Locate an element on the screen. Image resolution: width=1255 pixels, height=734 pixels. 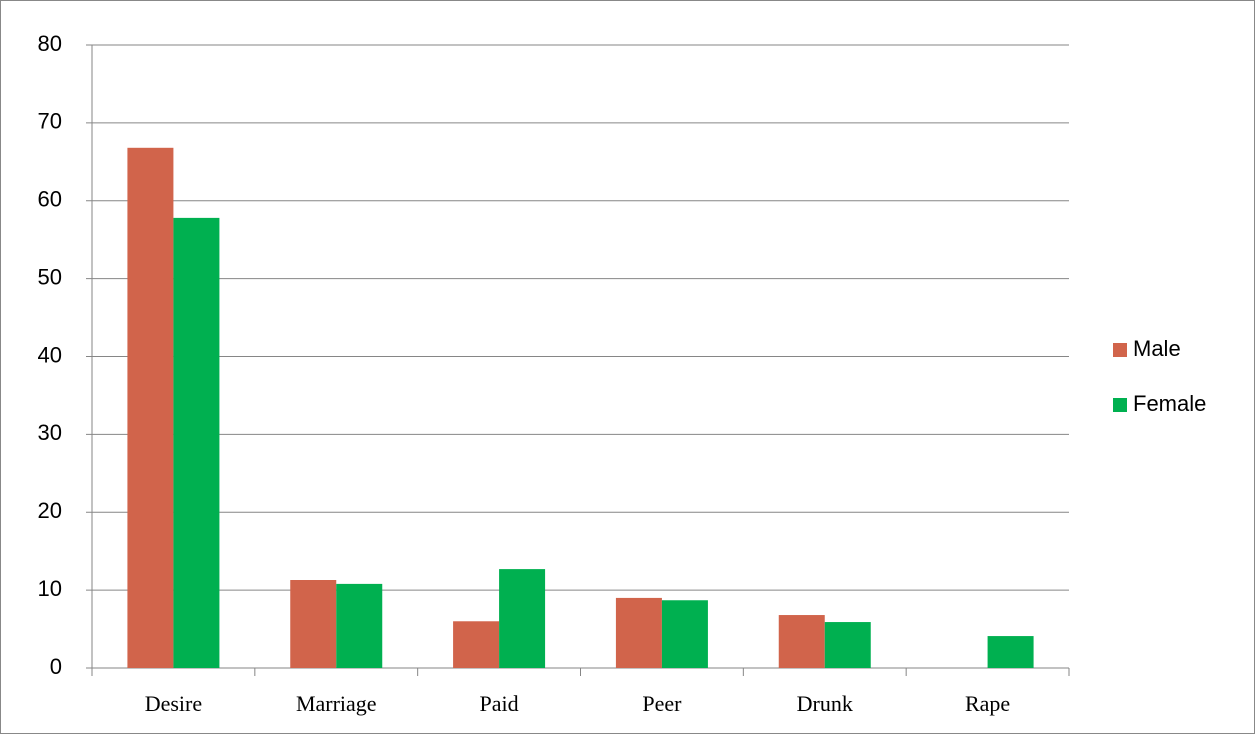
y-tick-label: 20 is located at coordinates (50, 510).